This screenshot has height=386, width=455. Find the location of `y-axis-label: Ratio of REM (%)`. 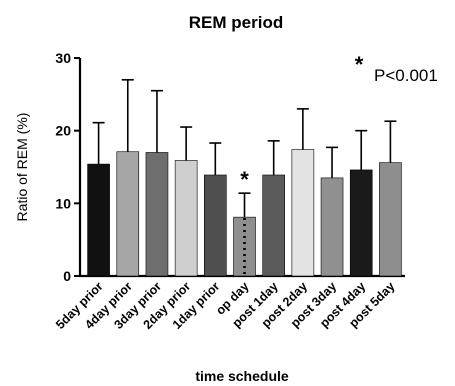

y-axis-label: Ratio of REM (%) is located at coordinates (22, 167).